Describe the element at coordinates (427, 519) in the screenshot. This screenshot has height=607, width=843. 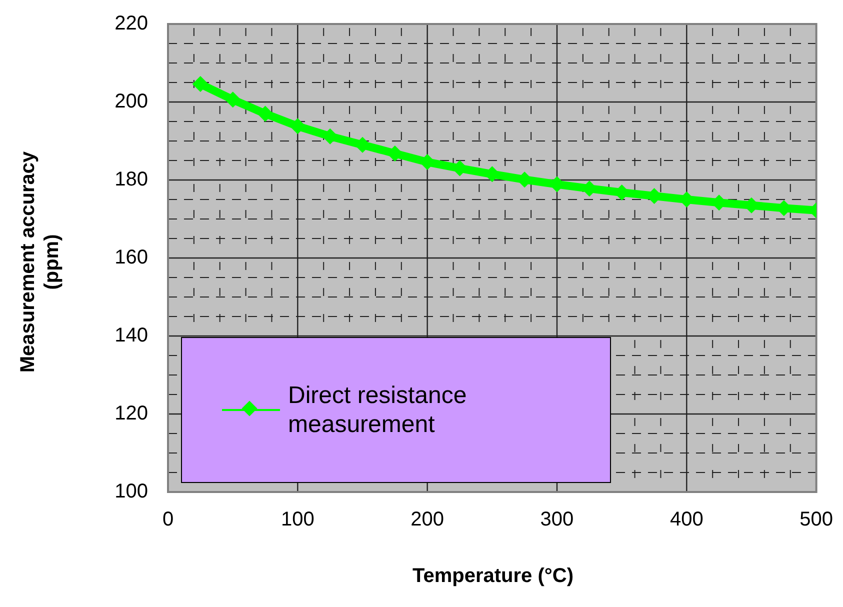
I see `x-tick-label: 200` at that location.